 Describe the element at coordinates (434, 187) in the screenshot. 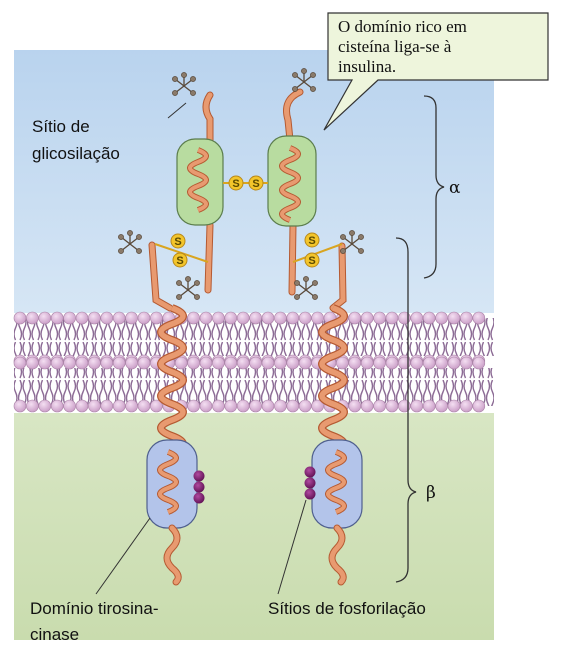

I see `alpha-bracket` at that location.